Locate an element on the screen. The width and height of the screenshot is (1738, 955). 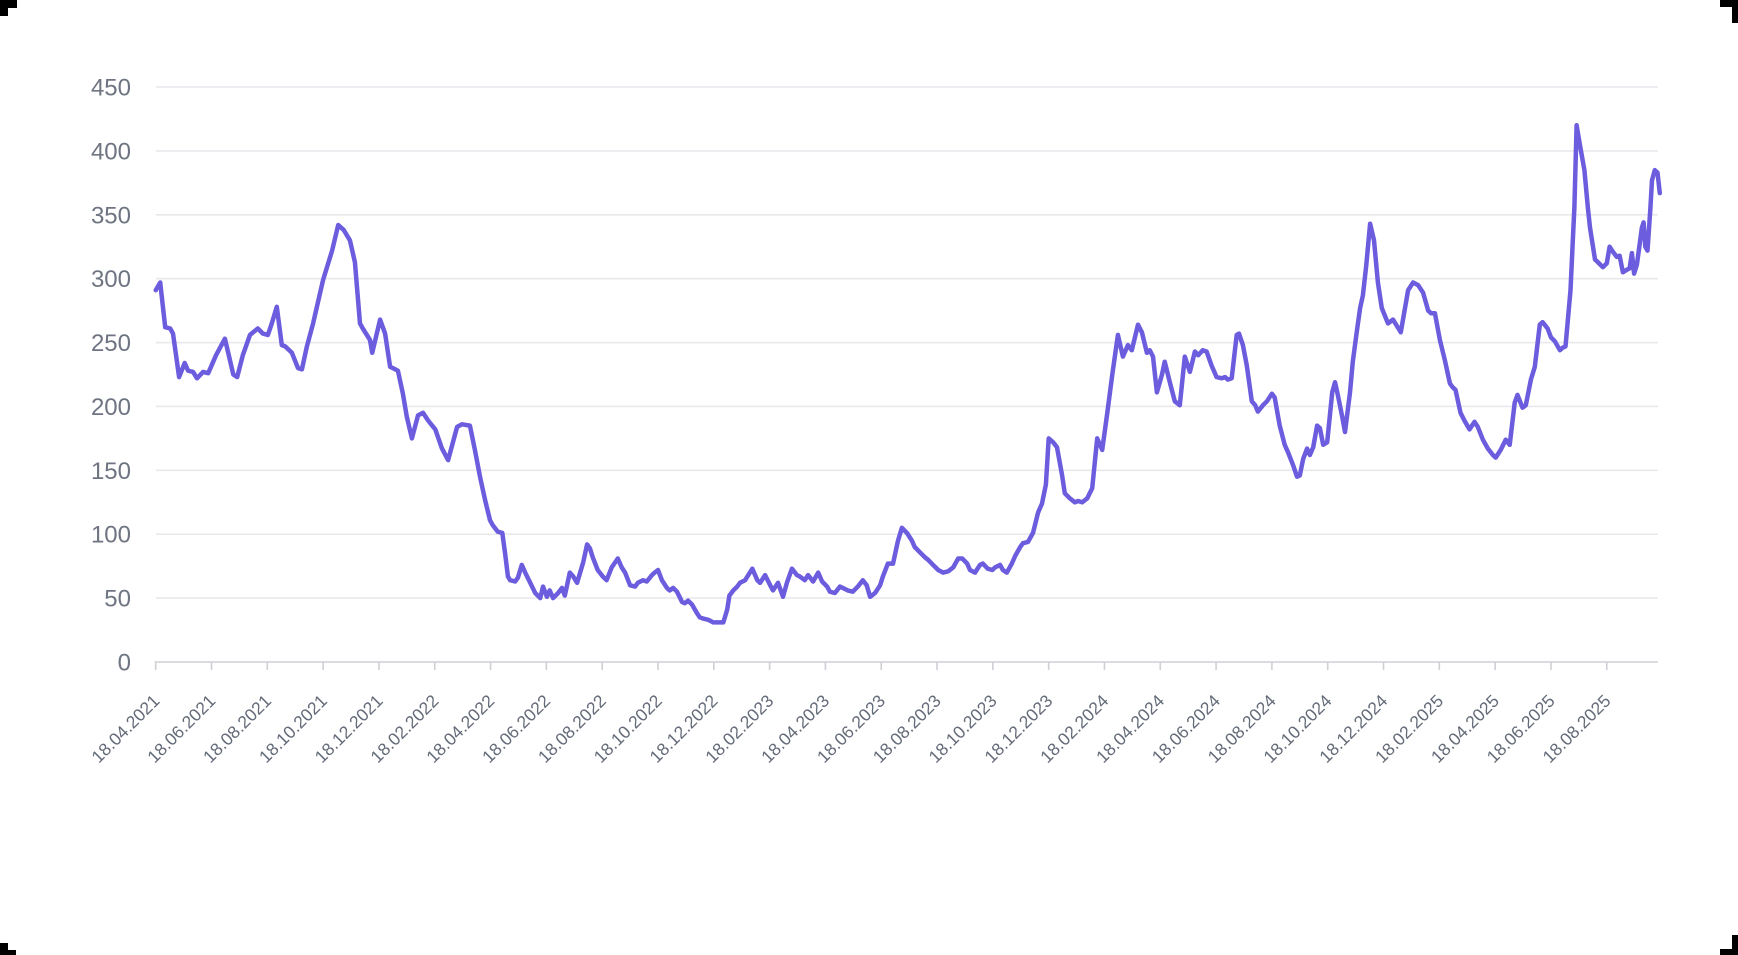
y-axis-labels: 0 50 100 150 200 250 300 350 400 450 is located at coordinates (111, 376).